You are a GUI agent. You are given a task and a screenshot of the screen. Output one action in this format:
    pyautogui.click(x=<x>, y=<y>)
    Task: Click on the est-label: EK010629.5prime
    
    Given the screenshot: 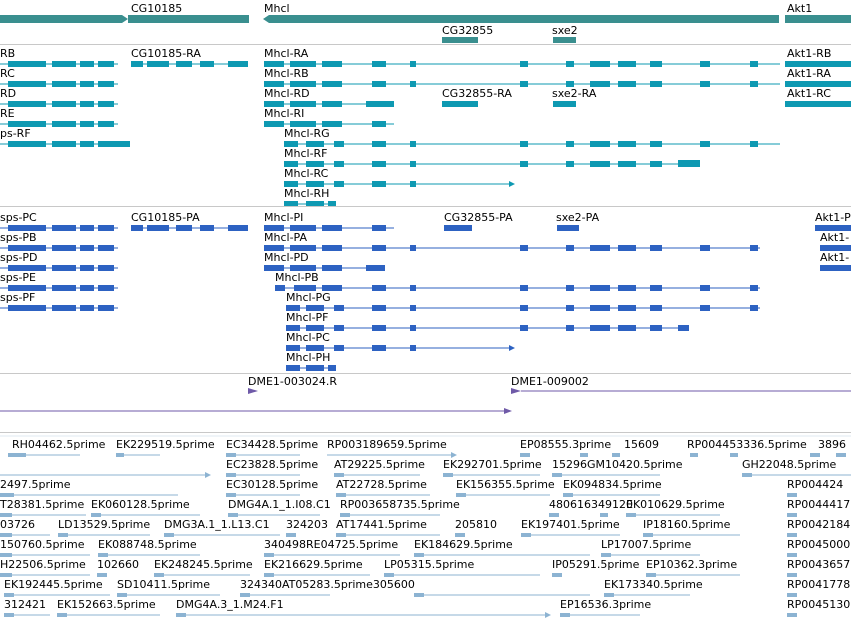 What is the action you would take?
    pyautogui.click(x=675, y=504)
    